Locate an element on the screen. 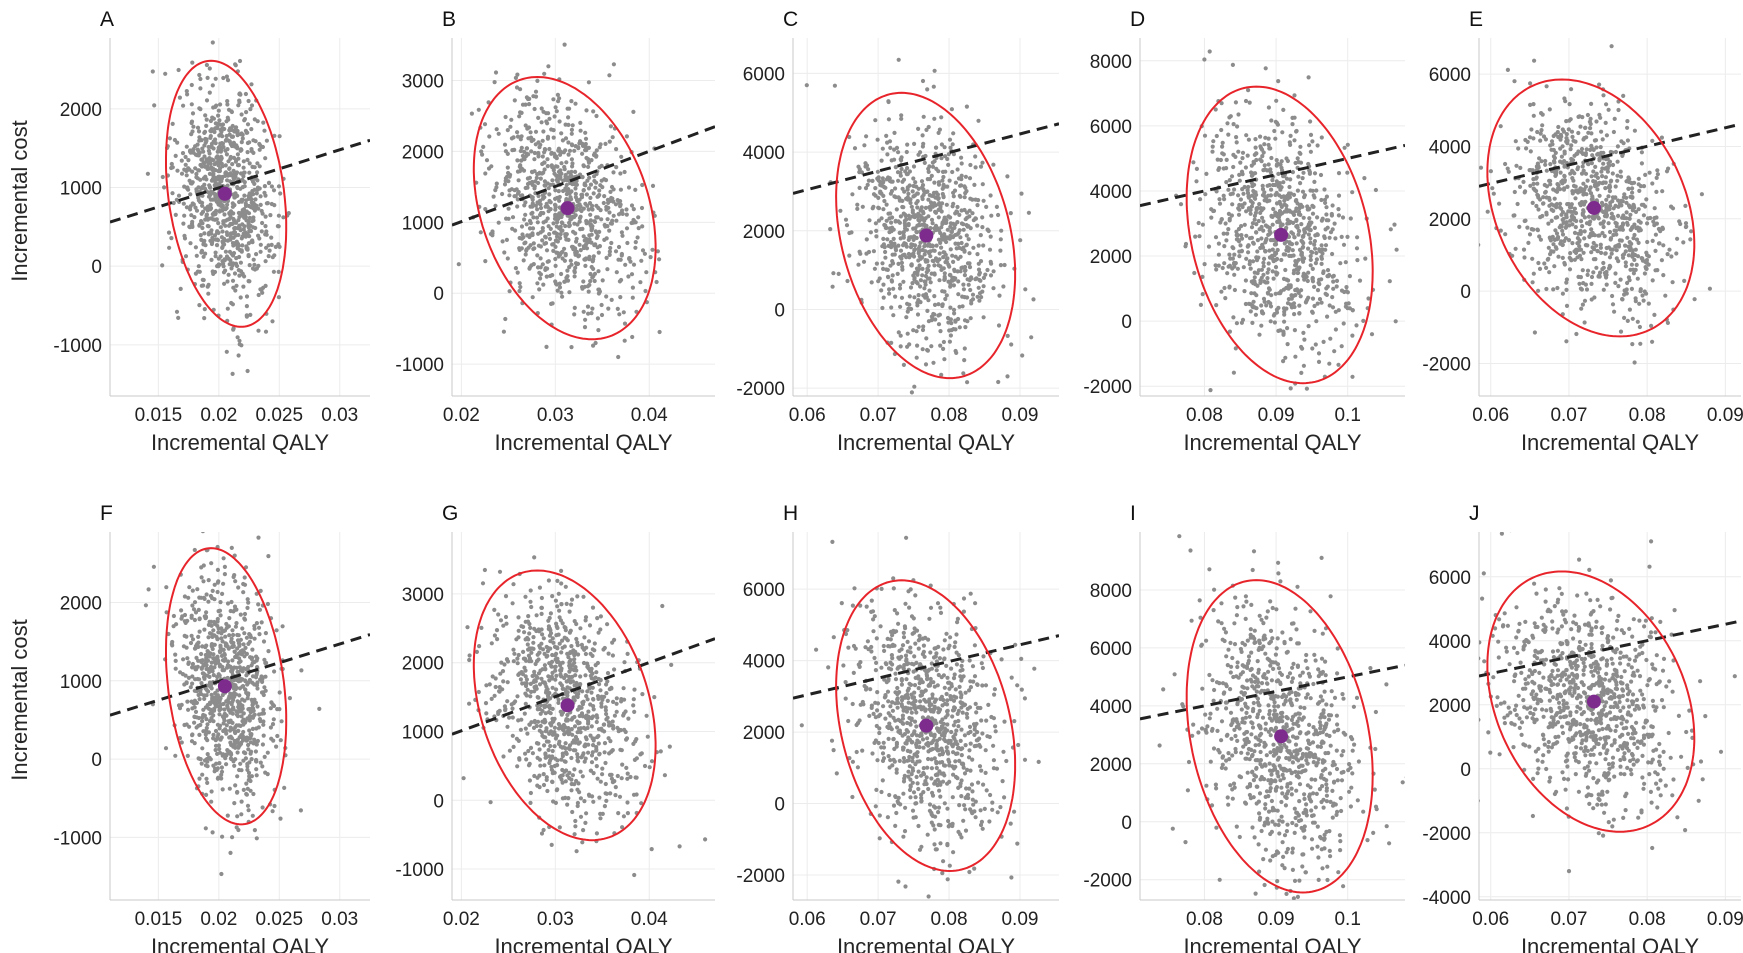  y-tick-label-c-4: 6000 is located at coordinates (764, 74).